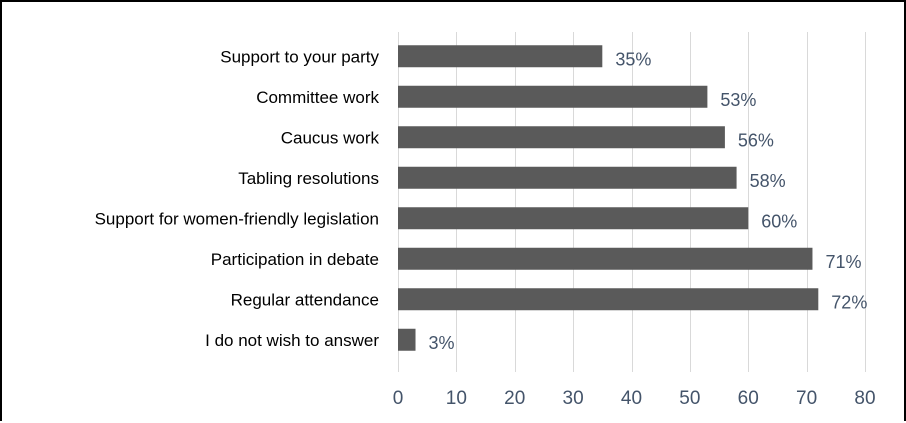 The width and height of the screenshot is (906, 423). I want to click on category-label: Caucus work, so click(330, 137).